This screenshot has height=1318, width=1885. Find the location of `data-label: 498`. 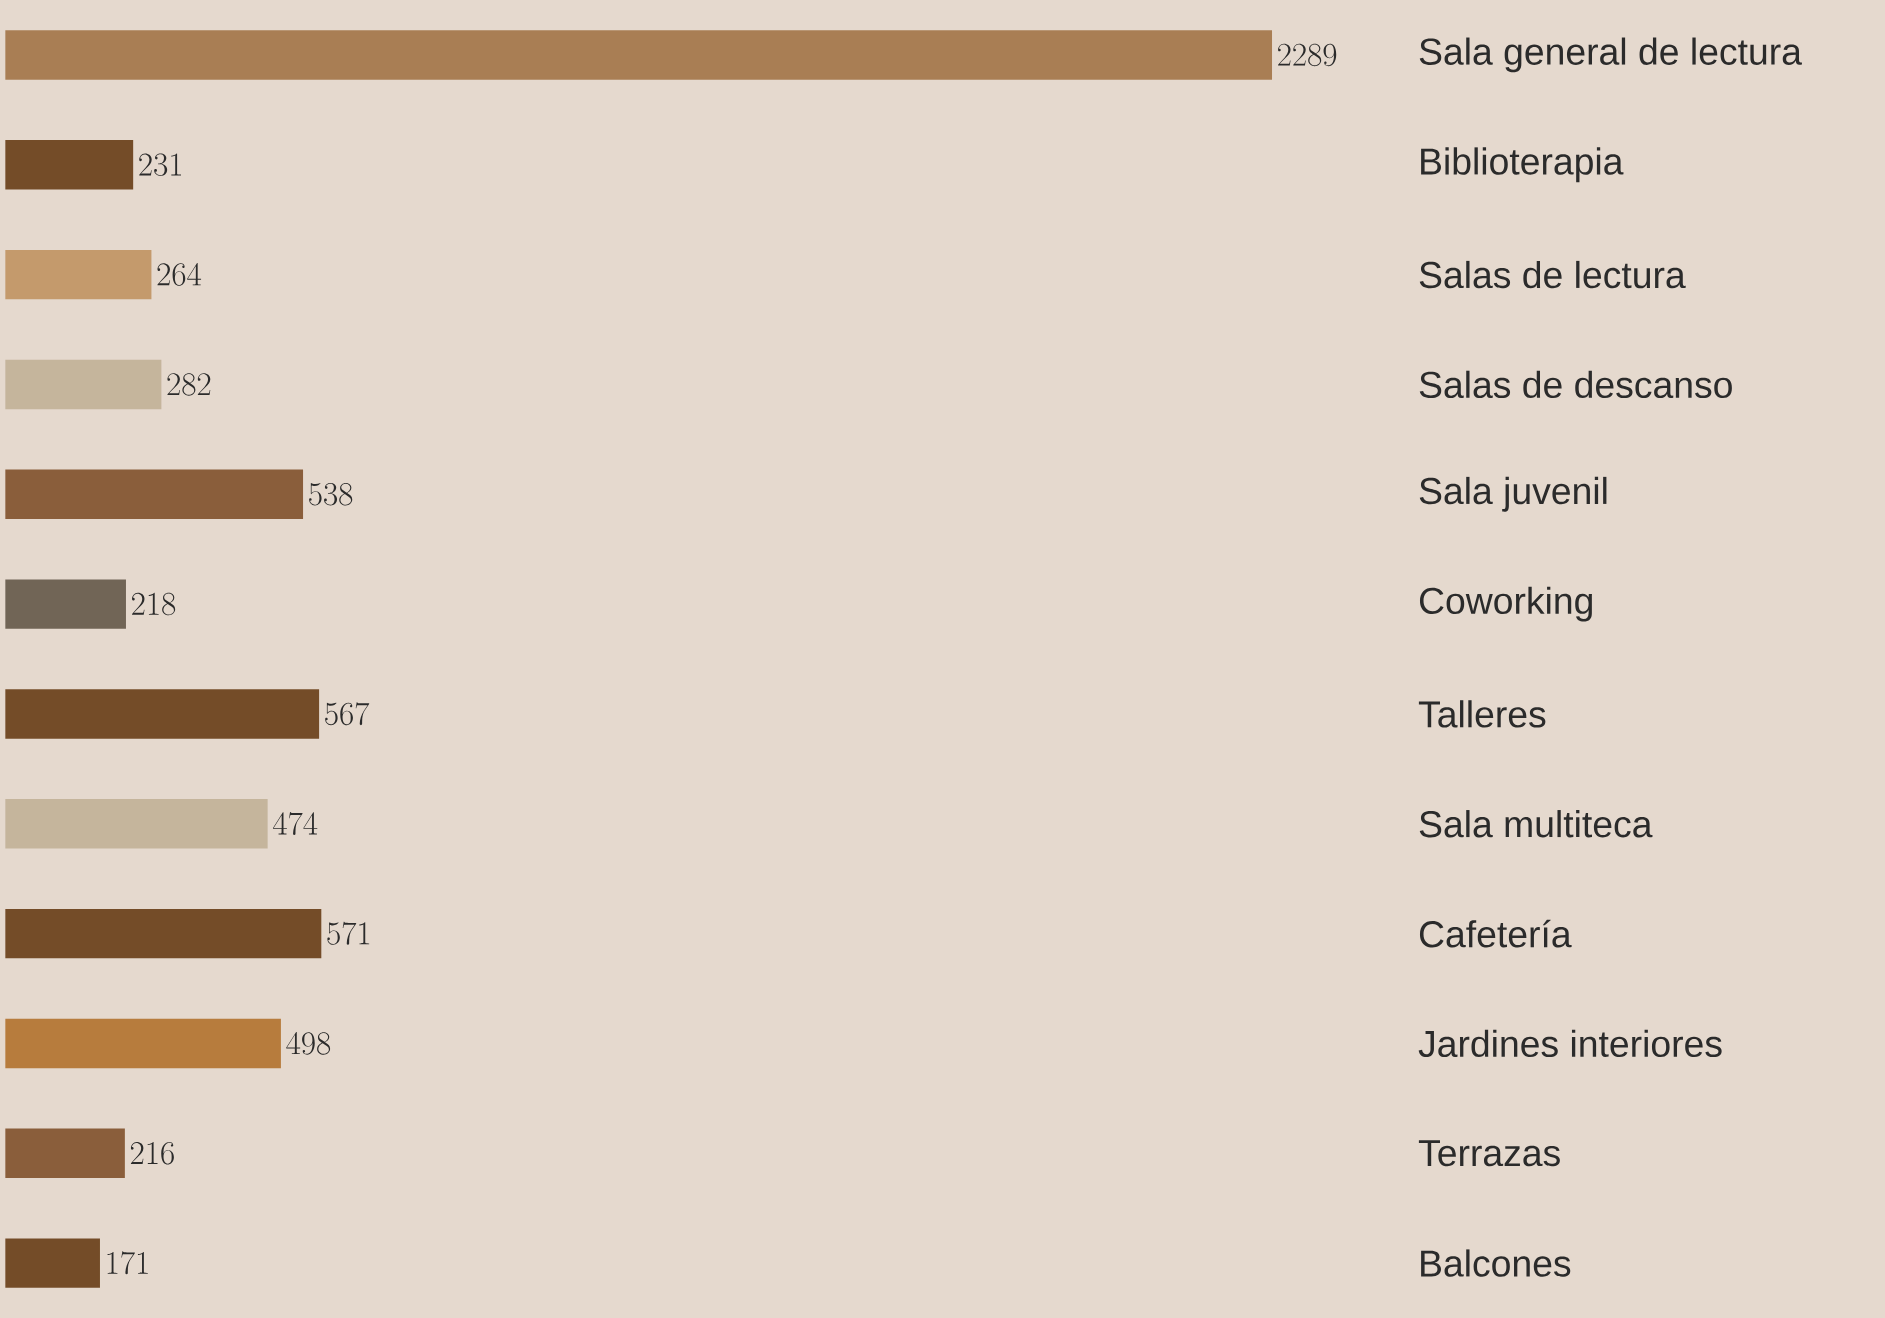

data-label: 498 is located at coordinates (308, 1043).